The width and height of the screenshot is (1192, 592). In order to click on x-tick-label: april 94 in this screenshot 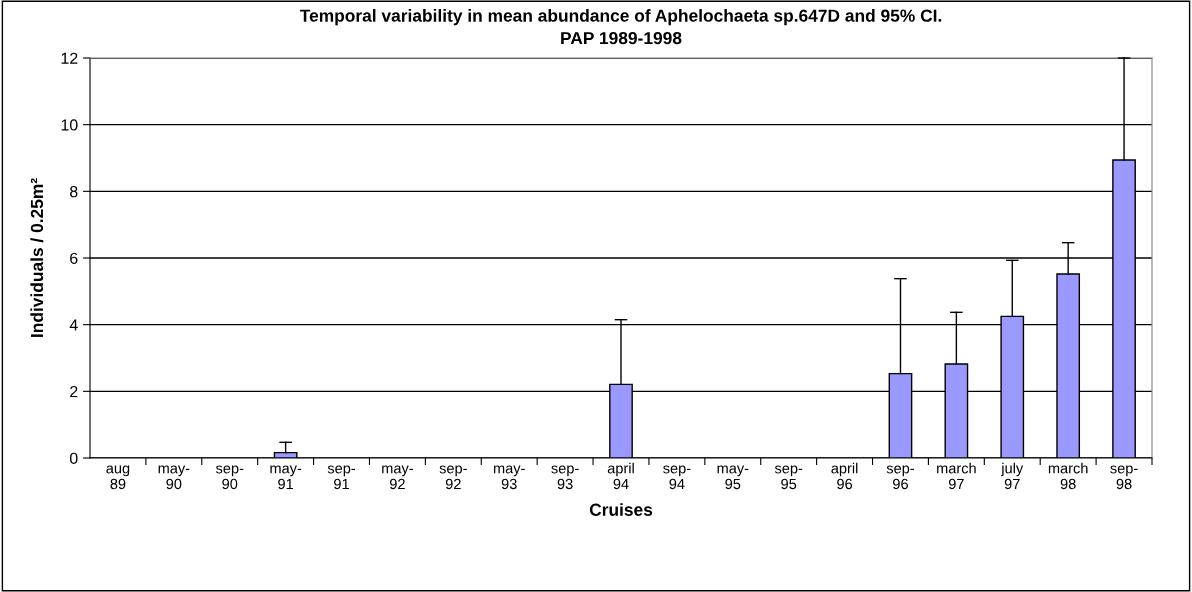, I will do `click(620, 476)`.